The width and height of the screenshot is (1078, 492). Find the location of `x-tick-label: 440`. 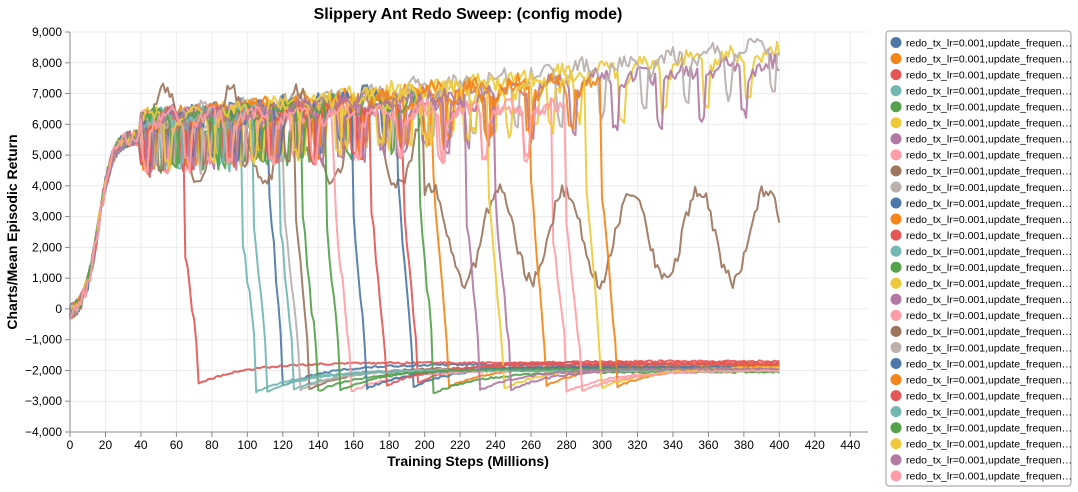

x-tick-label: 440 is located at coordinates (850, 445).